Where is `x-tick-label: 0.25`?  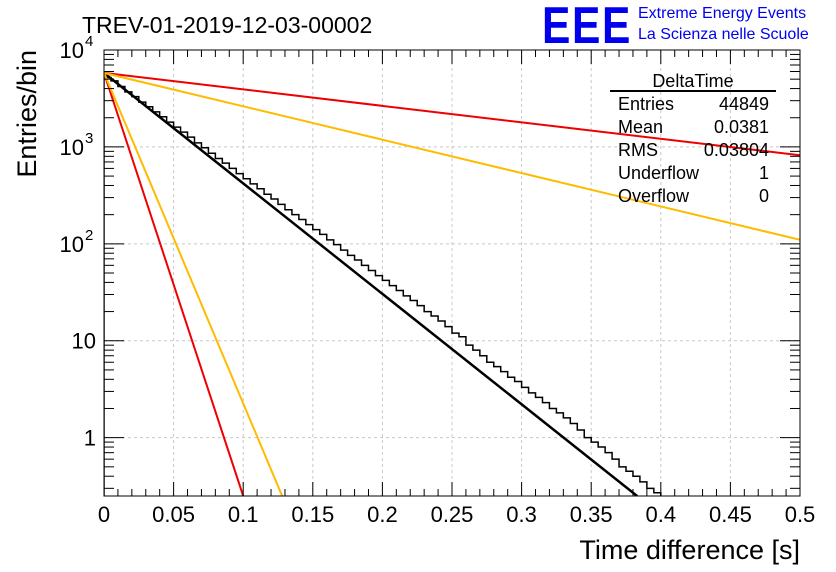 x-tick-label: 0.25 is located at coordinates (452, 514).